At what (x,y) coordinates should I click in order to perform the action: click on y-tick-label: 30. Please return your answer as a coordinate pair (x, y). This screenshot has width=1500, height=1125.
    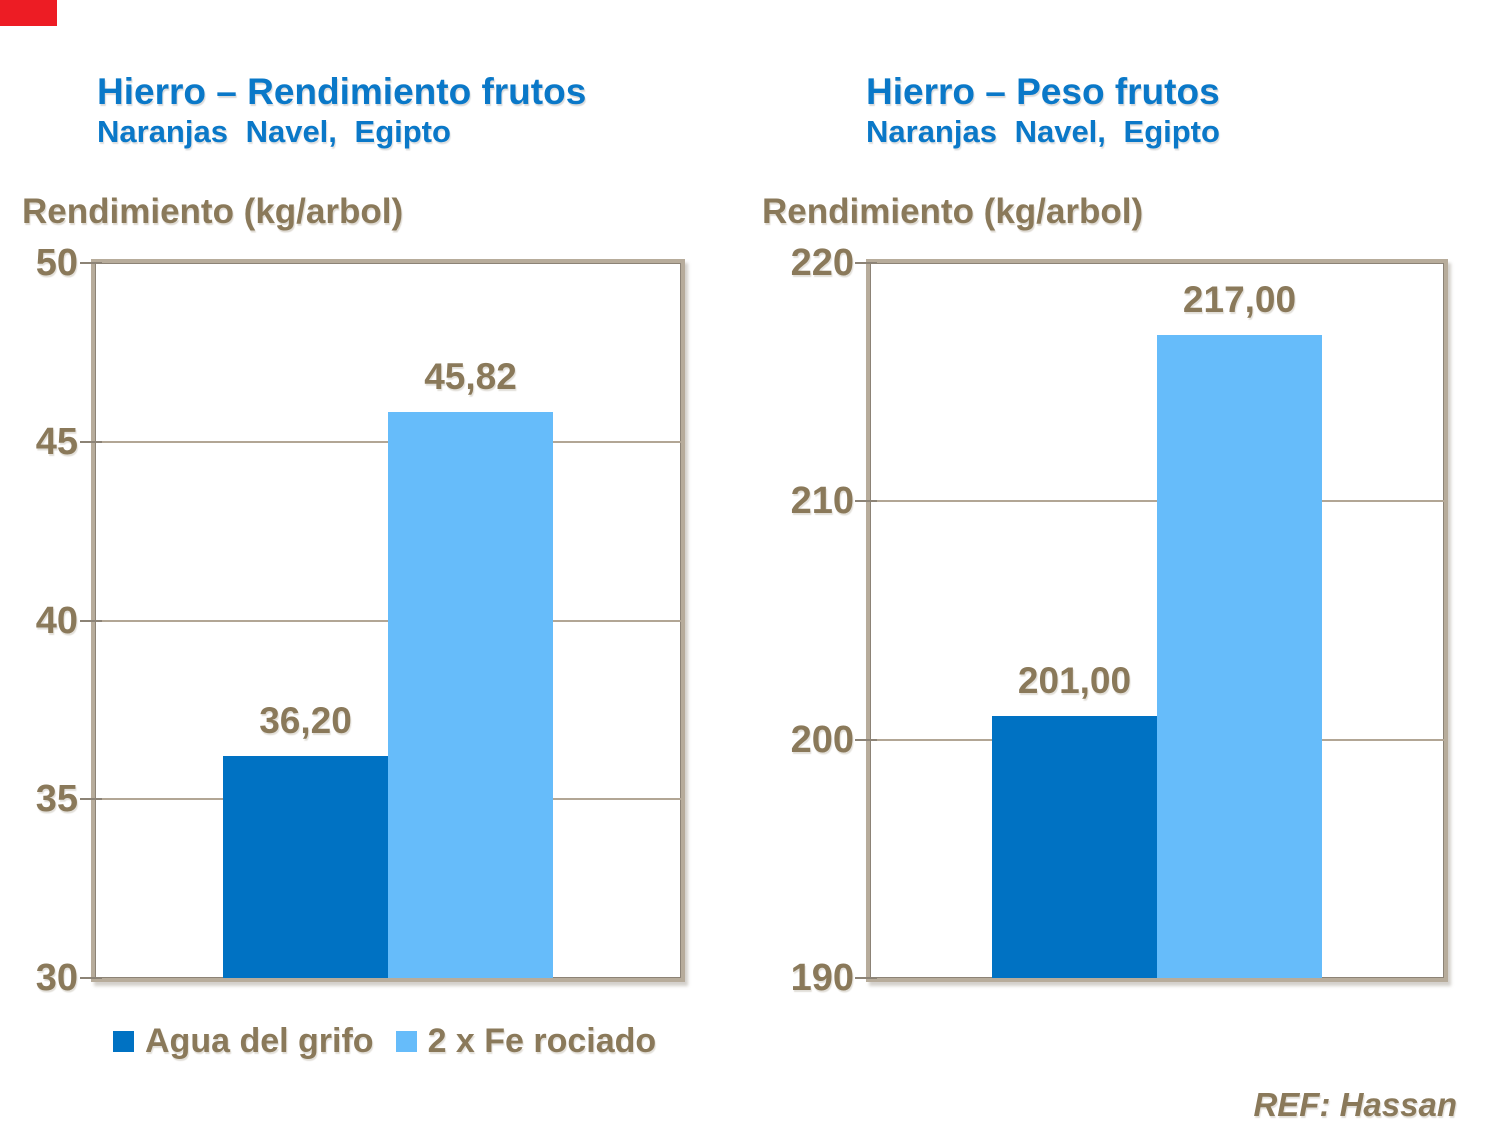
    Looking at the image, I should click on (56, 978).